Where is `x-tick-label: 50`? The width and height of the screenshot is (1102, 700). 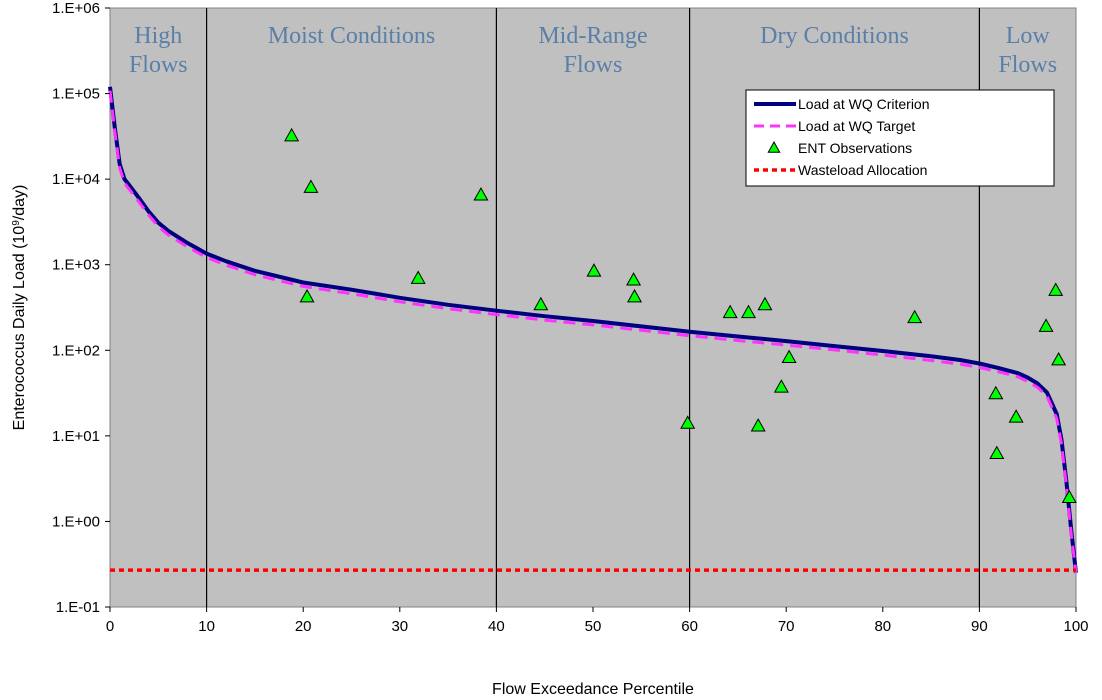
x-tick-label: 50 is located at coordinates (593, 626).